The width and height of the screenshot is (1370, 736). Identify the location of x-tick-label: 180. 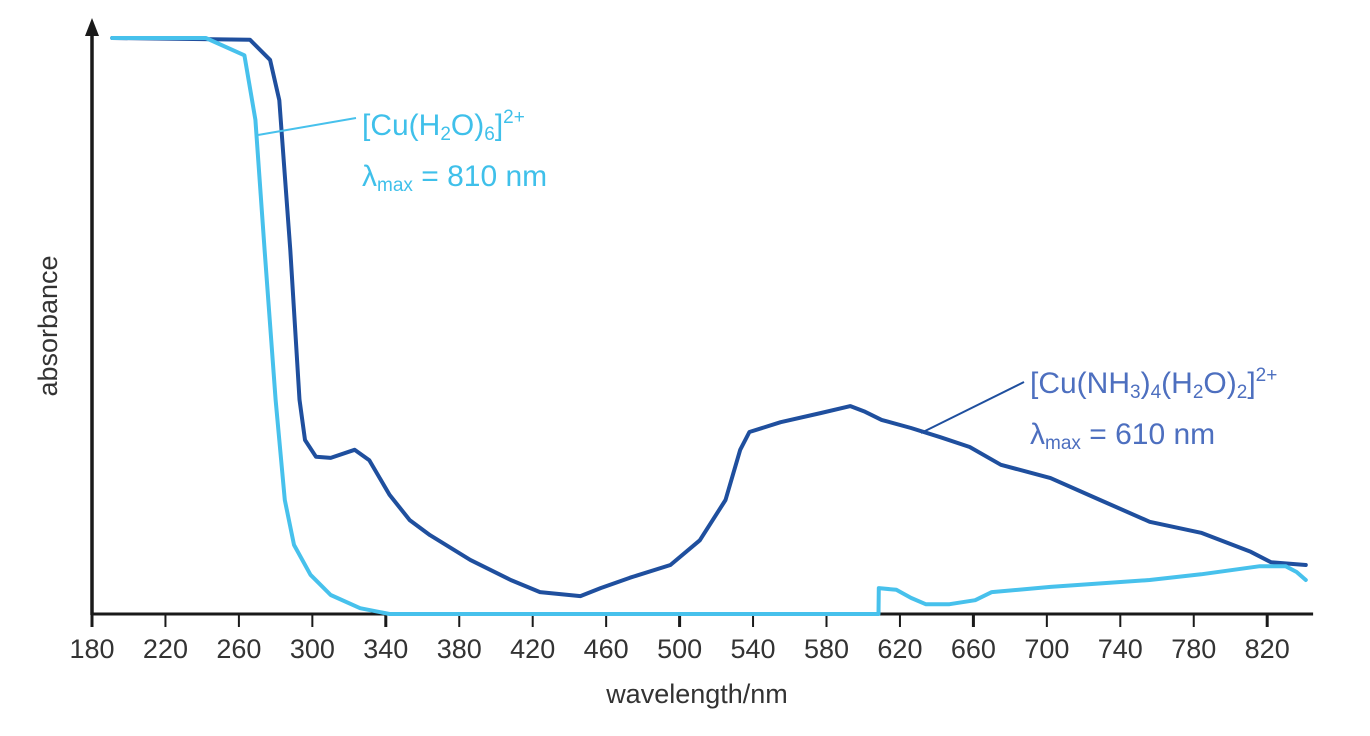
(91, 649).